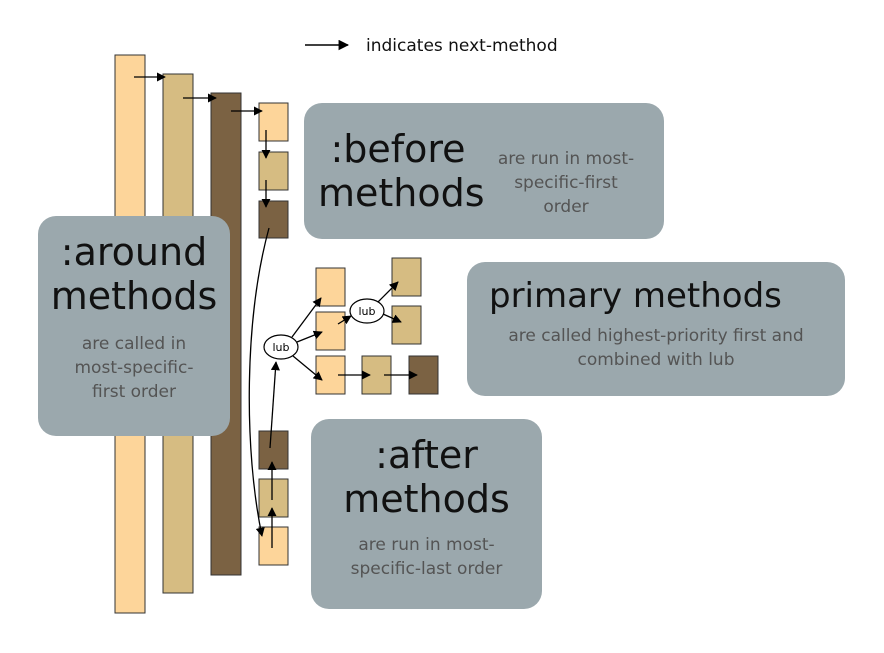  I want to click on around-title-line-2: methods, so click(134, 296).